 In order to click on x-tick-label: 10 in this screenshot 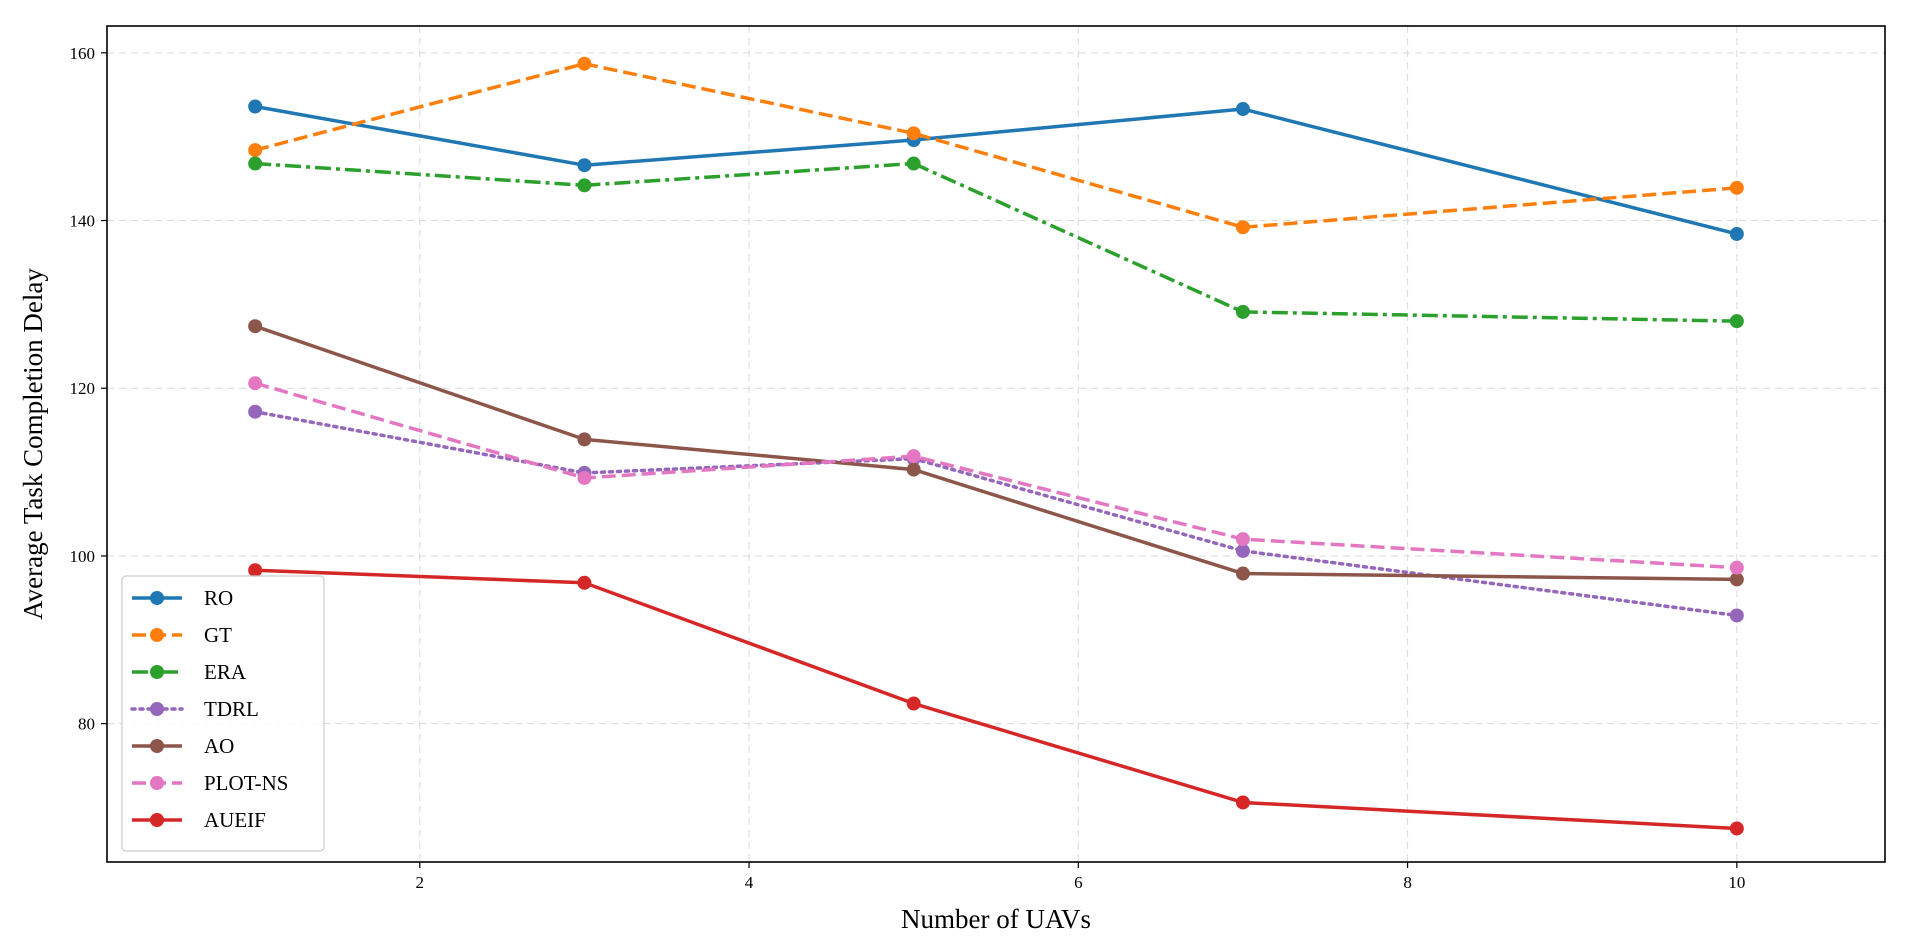, I will do `click(1736, 882)`.